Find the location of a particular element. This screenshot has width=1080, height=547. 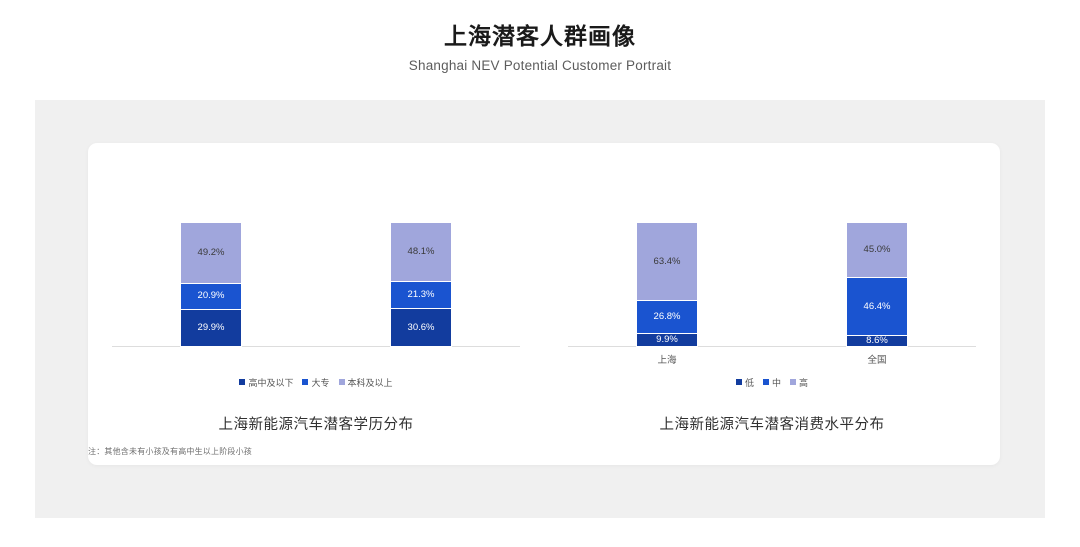

bar-segment-high: 45.0% is located at coordinates (877, 250).